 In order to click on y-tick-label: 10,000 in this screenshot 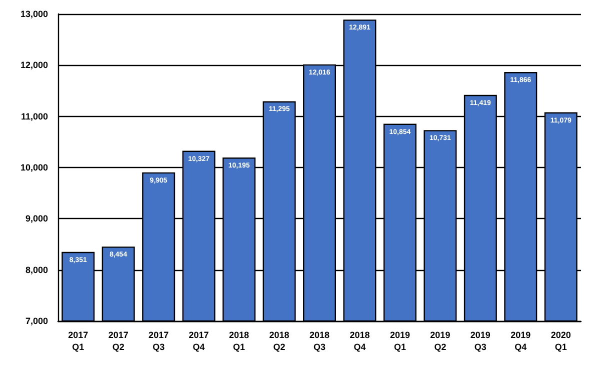, I will do `click(34, 167)`.